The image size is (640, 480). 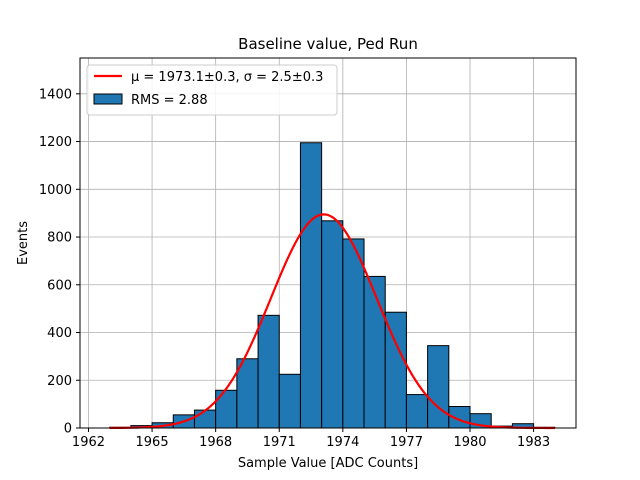 What do you see at coordinates (227, 77) in the screenshot?
I see `legend-fit-label: μ = 1973.1±0.3, σ = 2.5±0.3` at bounding box center [227, 77].